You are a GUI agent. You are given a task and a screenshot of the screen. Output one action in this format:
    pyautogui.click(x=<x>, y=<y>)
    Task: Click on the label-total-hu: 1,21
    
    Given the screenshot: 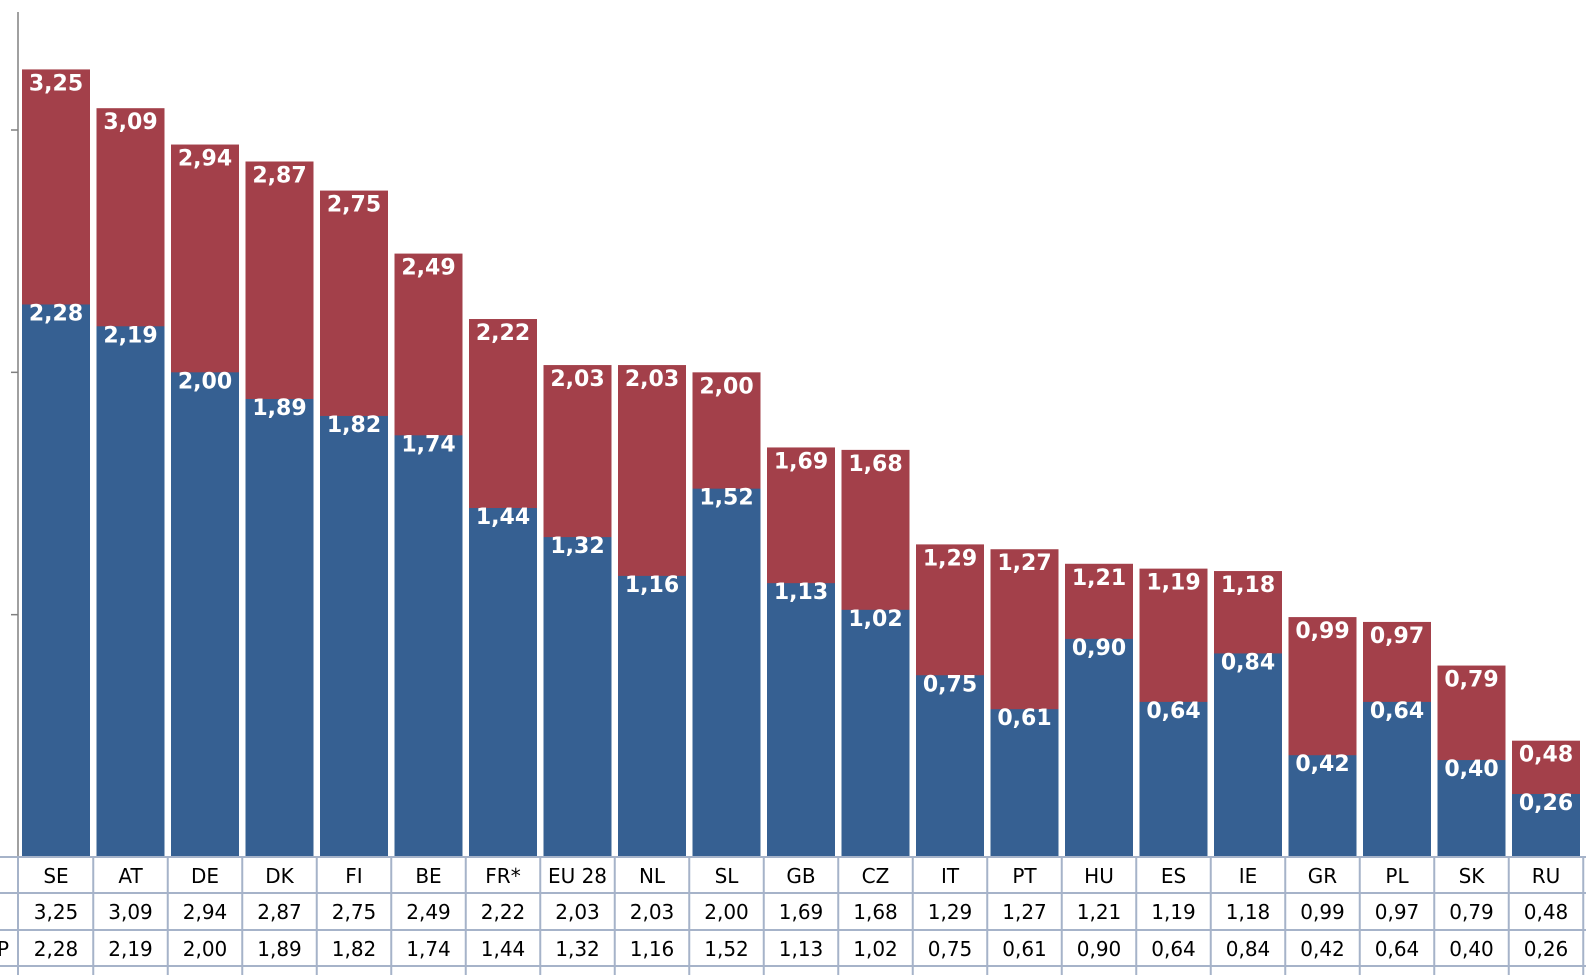 What is the action you would take?
    pyautogui.click(x=1099, y=578)
    